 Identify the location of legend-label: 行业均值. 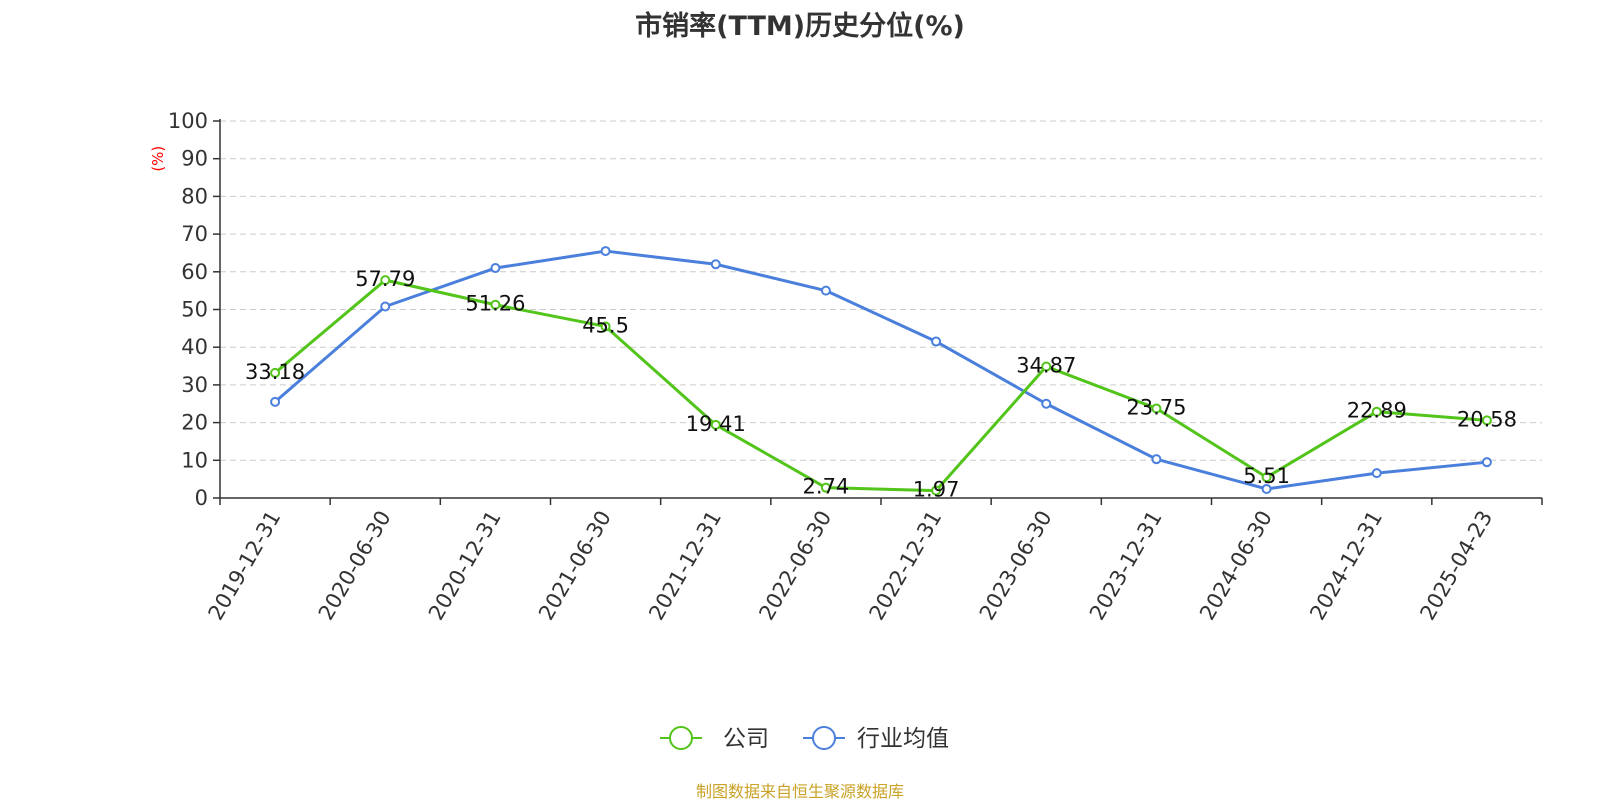
(903, 739).